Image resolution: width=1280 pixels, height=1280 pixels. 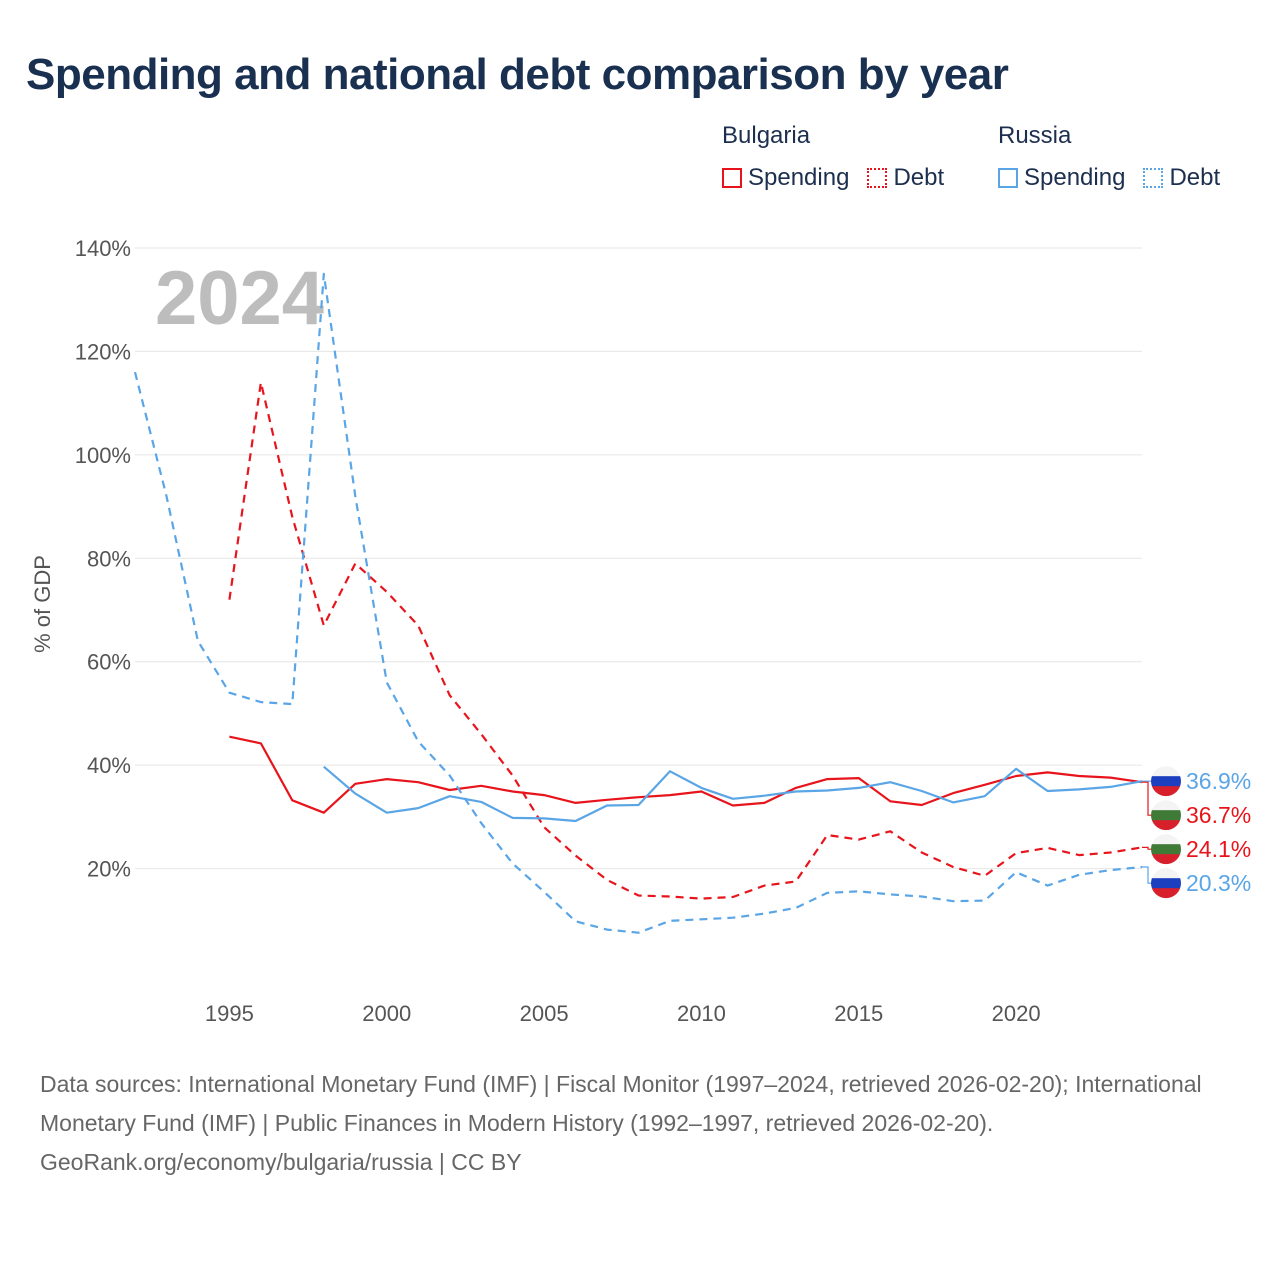 What do you see at coordinates (386, 1013) in the screenshot?
I see `x-tick-label: 2000` at bounding box center [386, 1013].